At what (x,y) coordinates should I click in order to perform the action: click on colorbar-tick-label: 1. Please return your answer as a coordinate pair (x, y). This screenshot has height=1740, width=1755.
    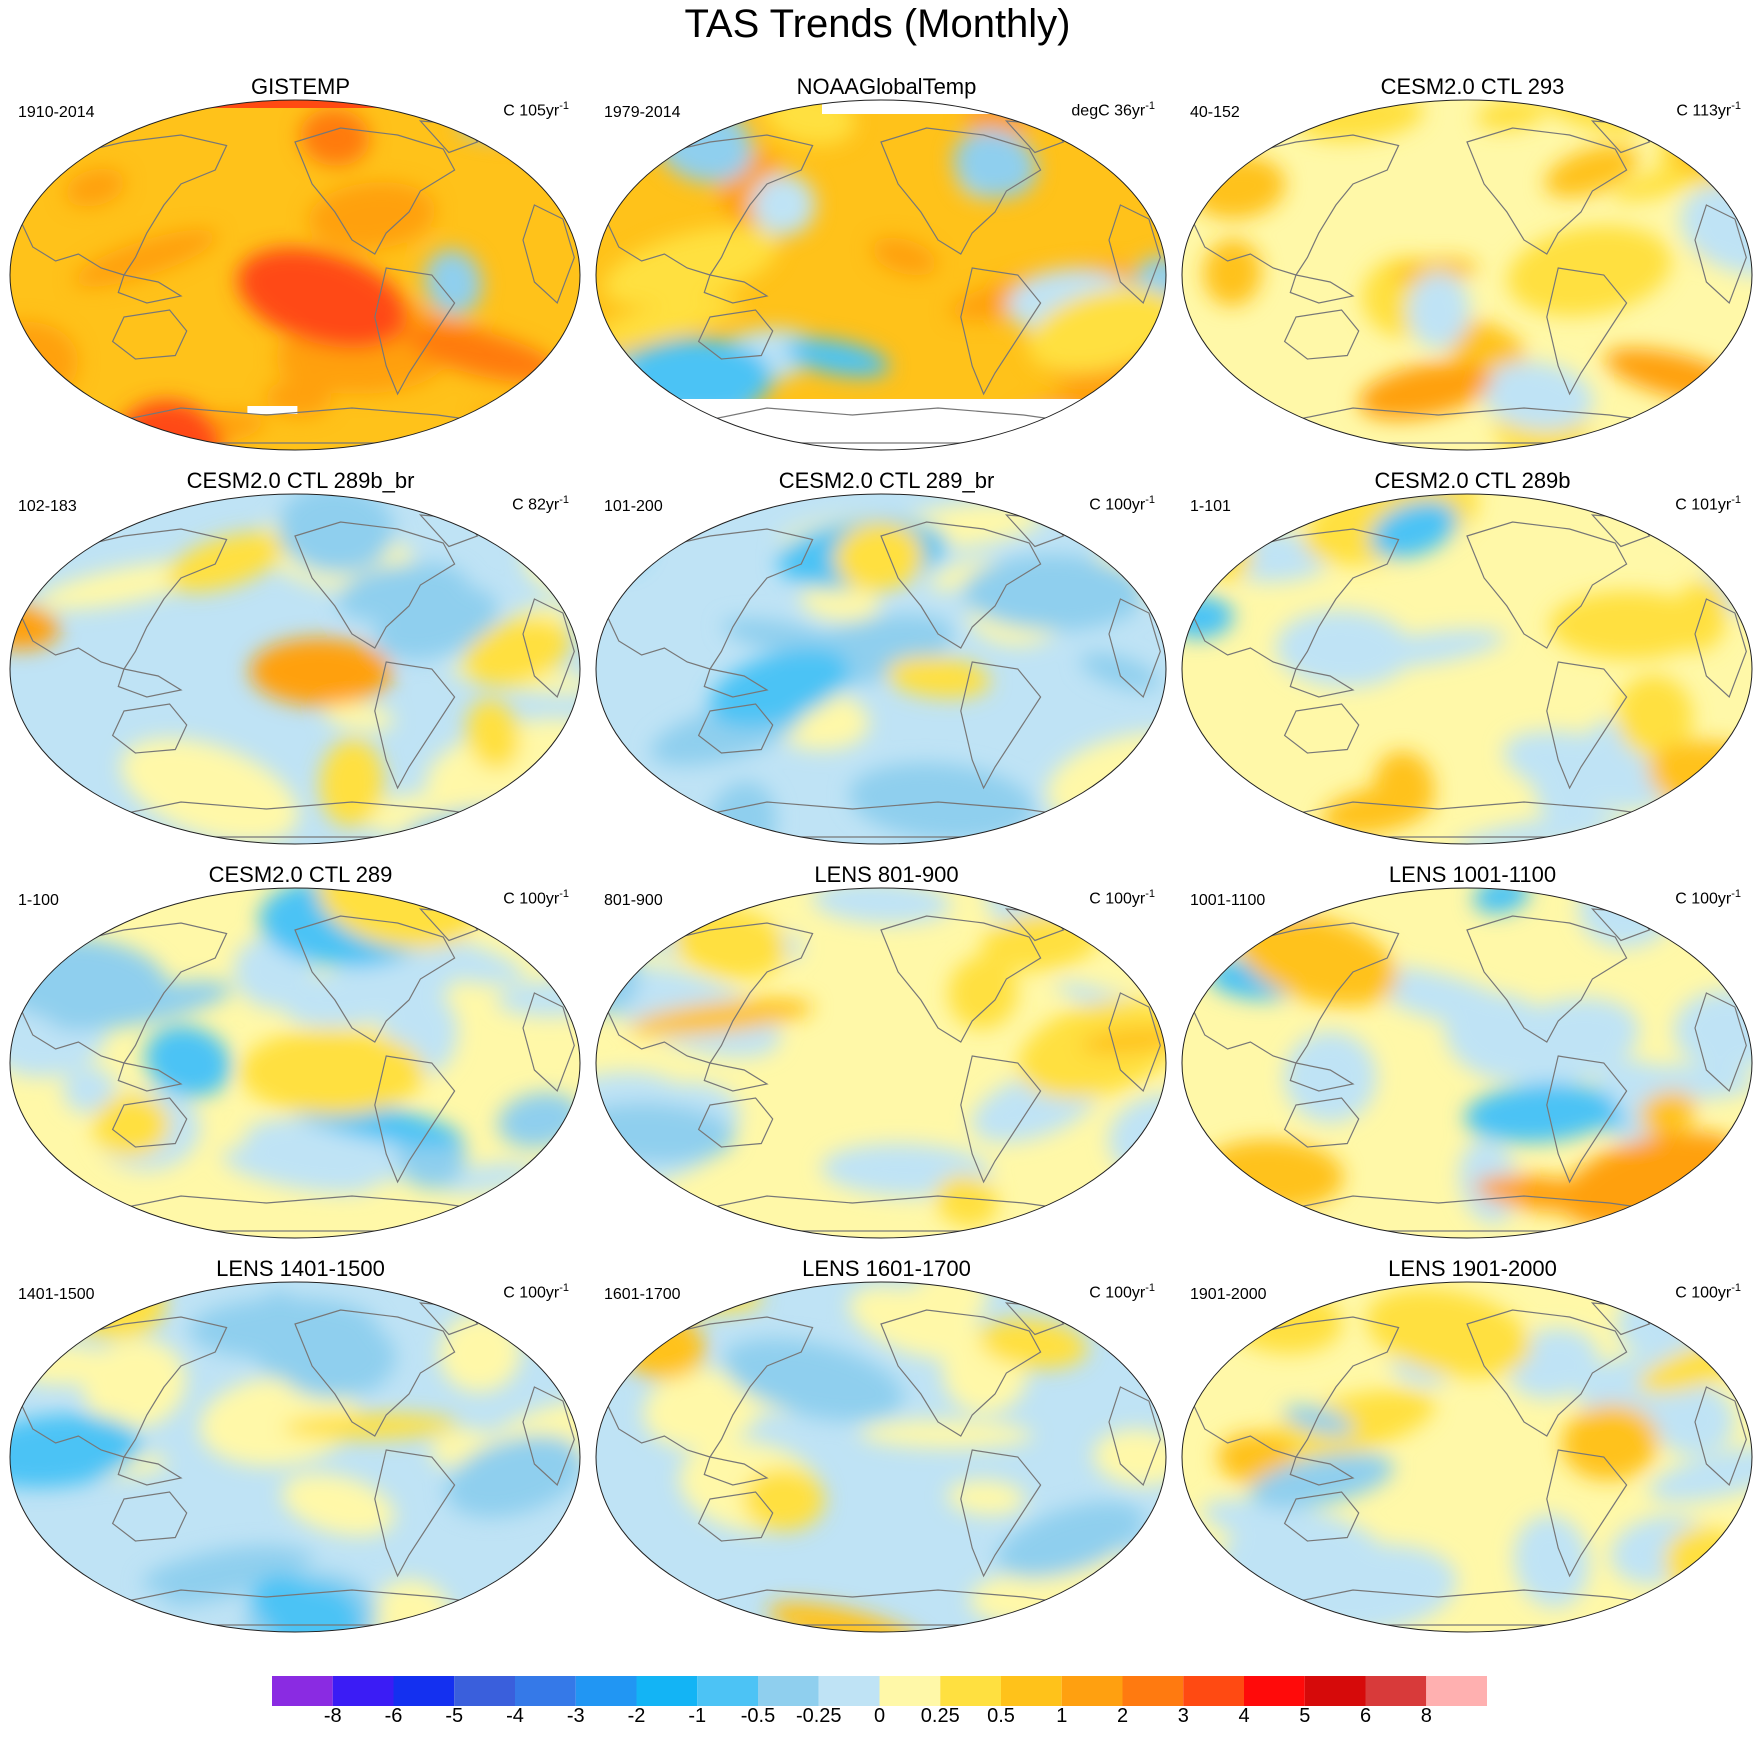
    Looking at the image, I should click on (1062, 1716).